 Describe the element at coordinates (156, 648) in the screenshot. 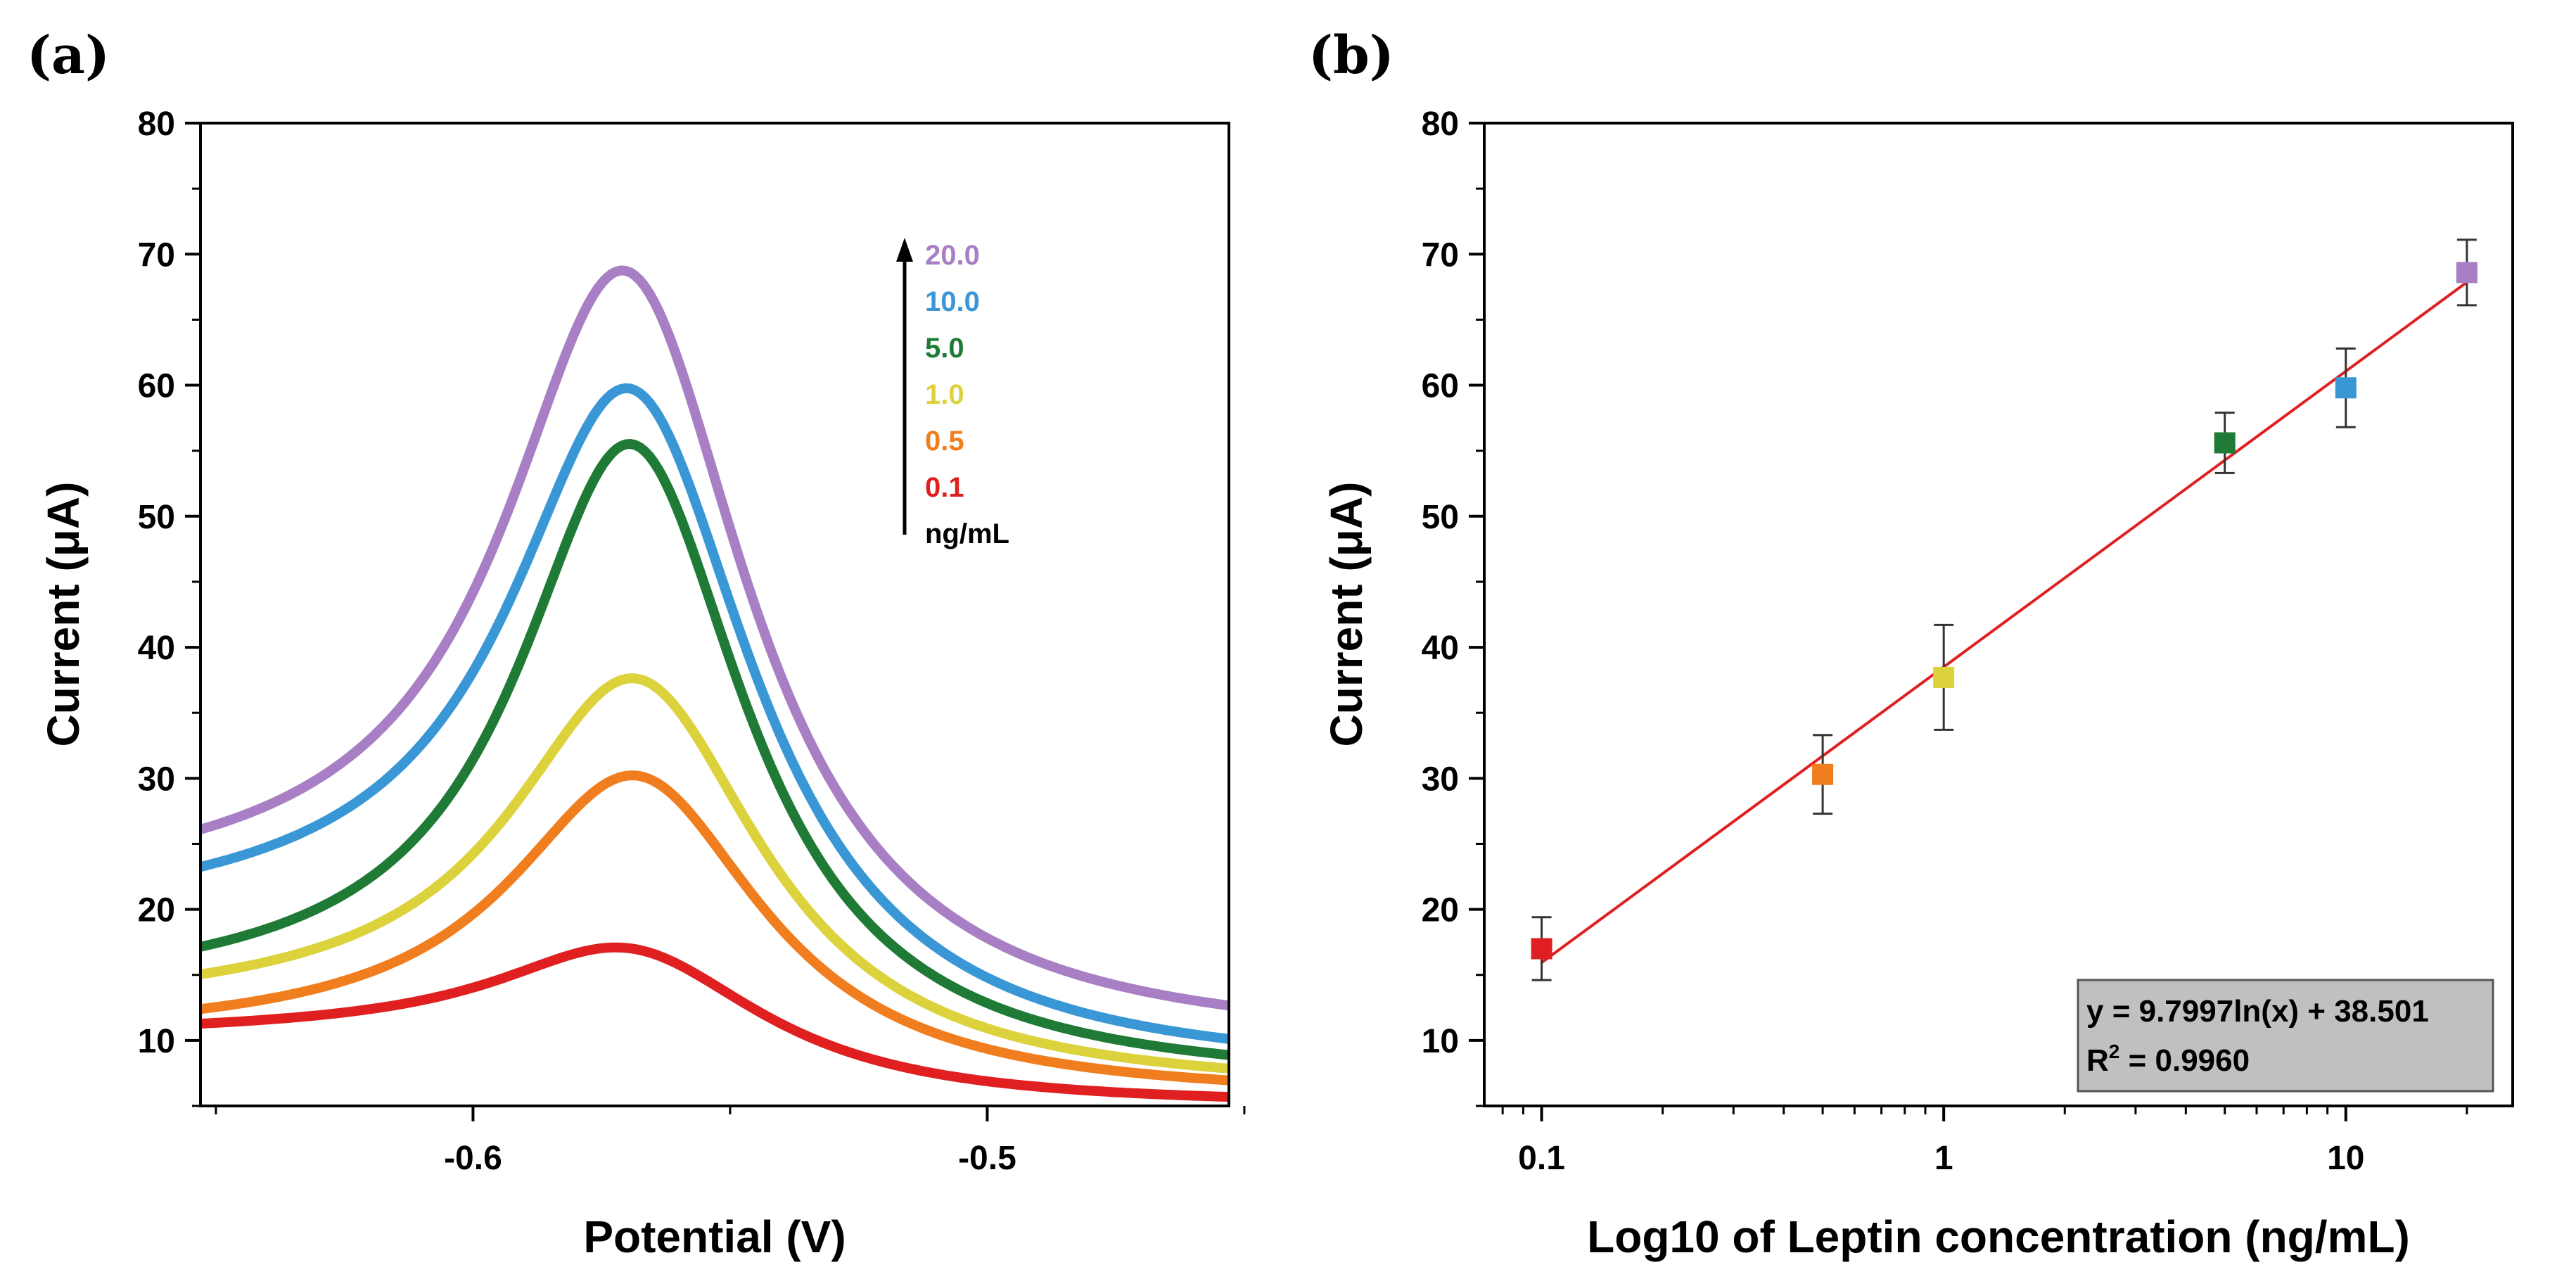

I see `chart-a-y-tick-label: 40` at that location.